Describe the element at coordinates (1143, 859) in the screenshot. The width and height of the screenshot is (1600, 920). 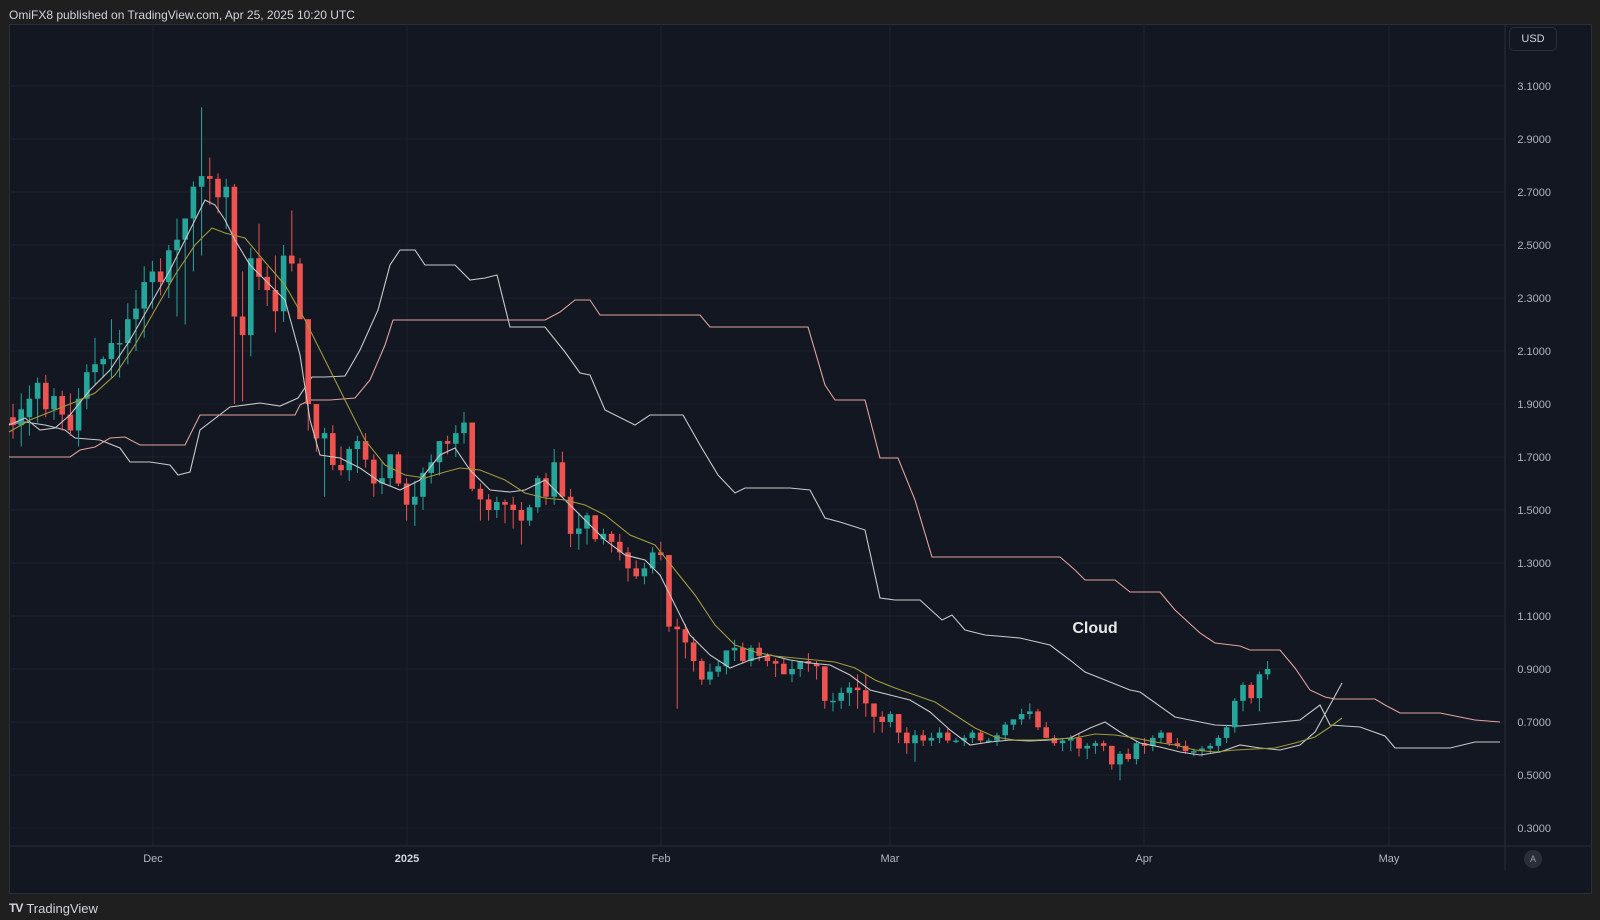
I see `time-tick: Apr` at that location.